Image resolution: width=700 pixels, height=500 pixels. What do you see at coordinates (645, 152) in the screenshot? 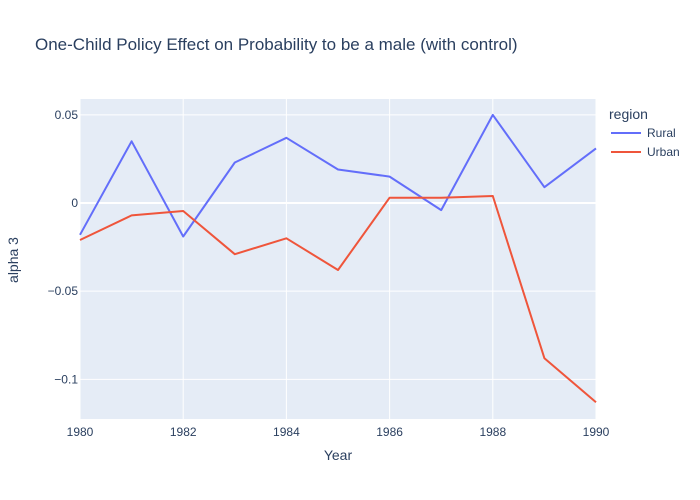
I see `legend-item-urban: Urban` at bounding box center [645, 152].